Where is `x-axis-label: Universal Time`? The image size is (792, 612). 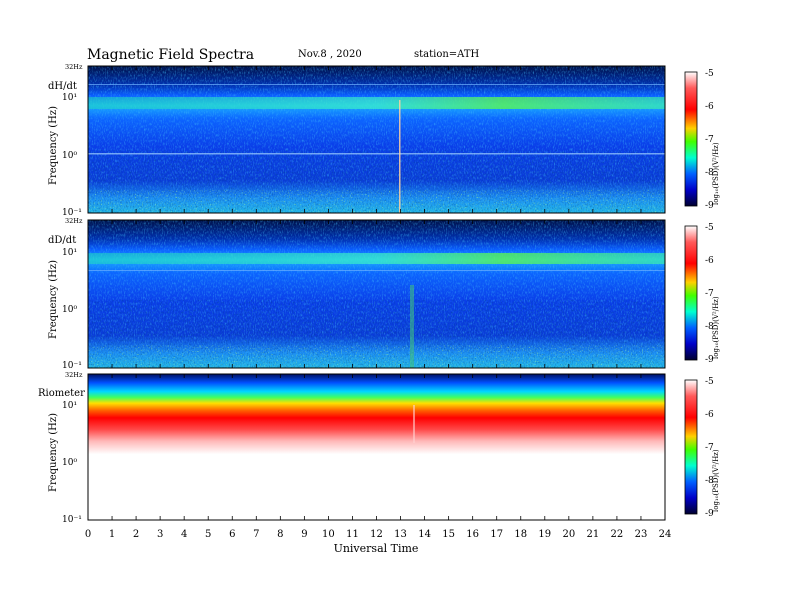
x-axis-label: Universal Time is located at coordinates (376, 548).